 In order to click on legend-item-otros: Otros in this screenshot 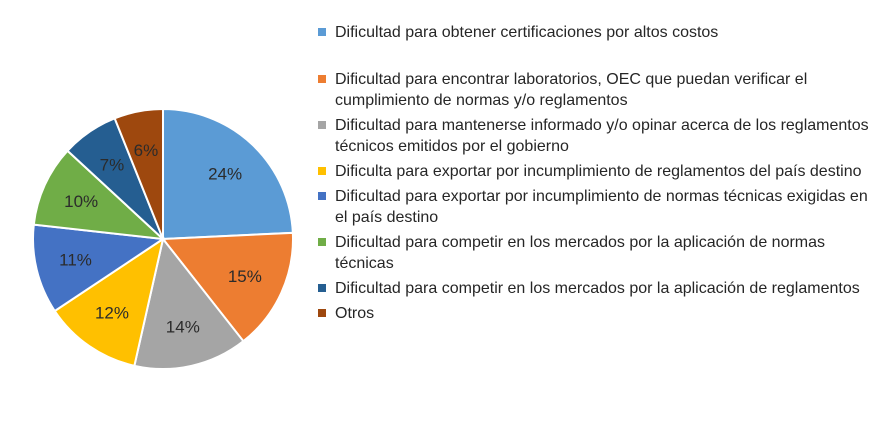, I will do `click(598, 313)`.